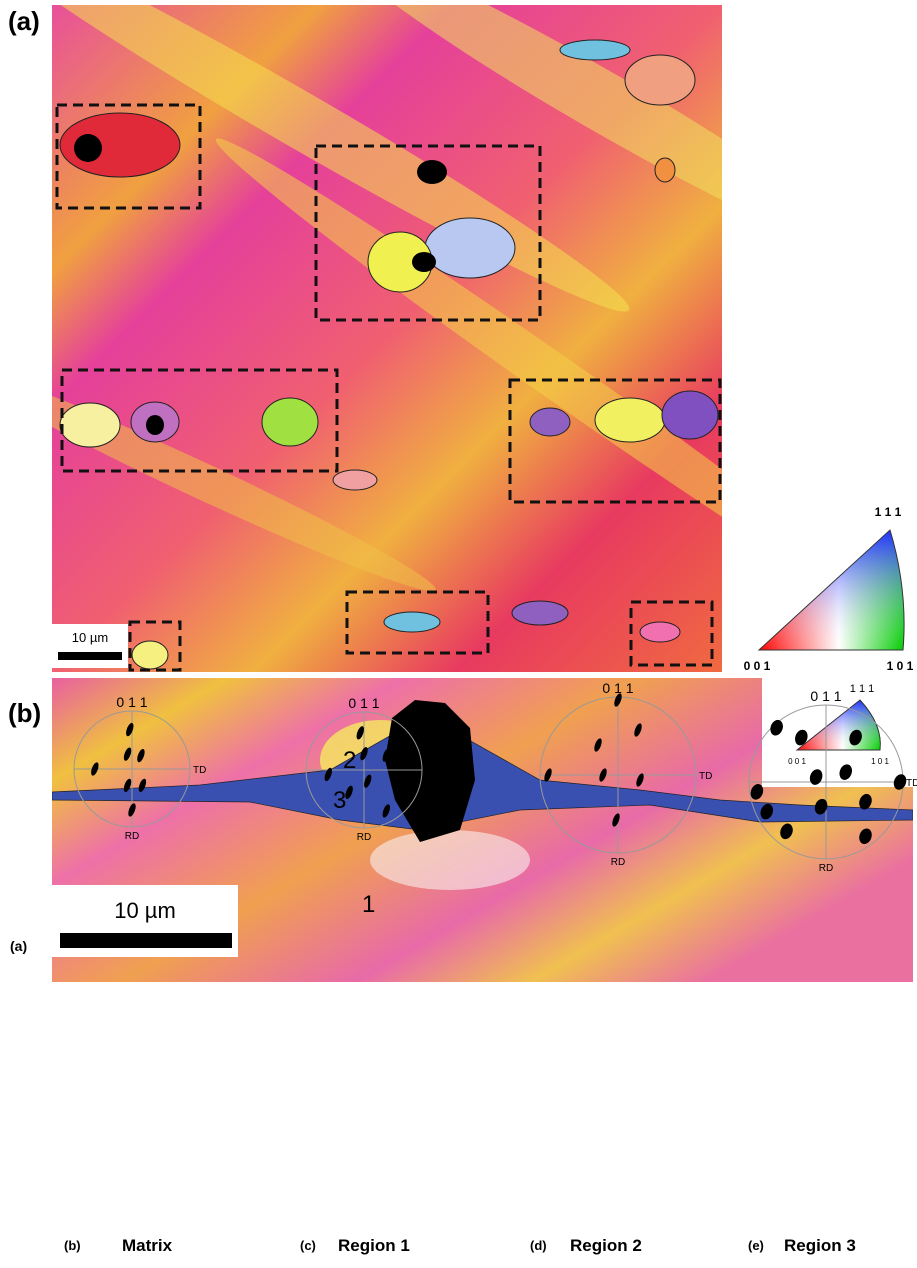 This screenshot has width=917, height=1268. What do you see at coordinates (72, 1245) in the screenshot?
I see `caption-label: (b)` at bounding box center [72, 1245].